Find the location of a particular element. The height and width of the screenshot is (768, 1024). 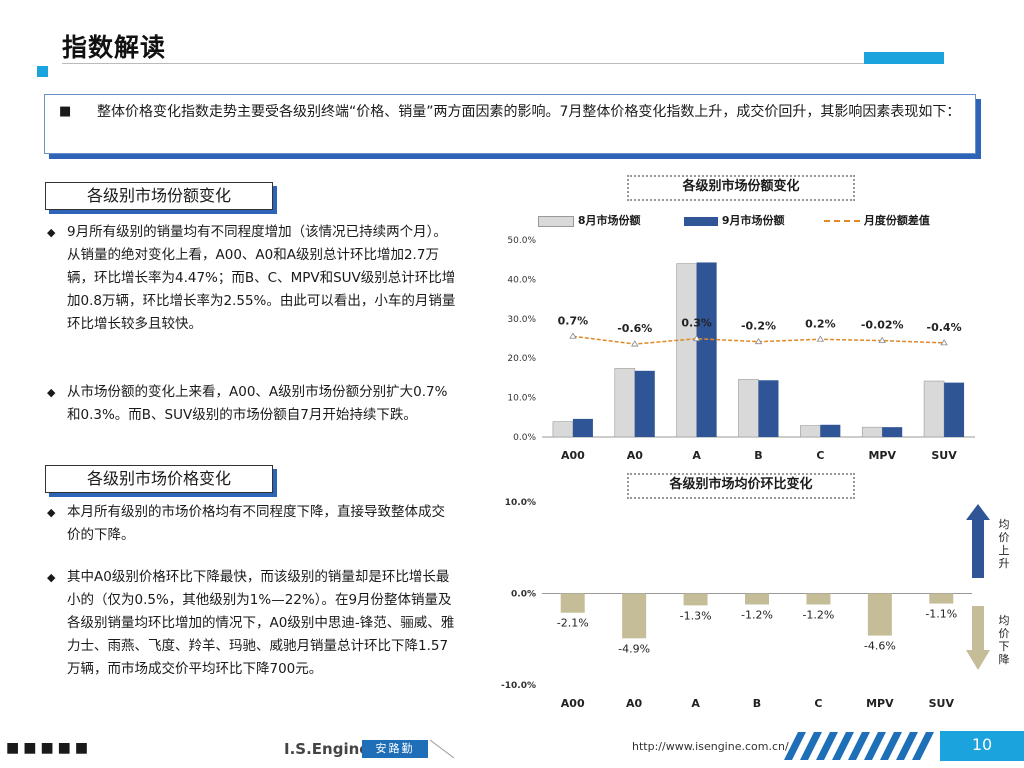

bullet-text: 本月所有级别的市场价格均有不同程度下降，直接导致整体成交价的下降。 is located at coordinates (256, 523).